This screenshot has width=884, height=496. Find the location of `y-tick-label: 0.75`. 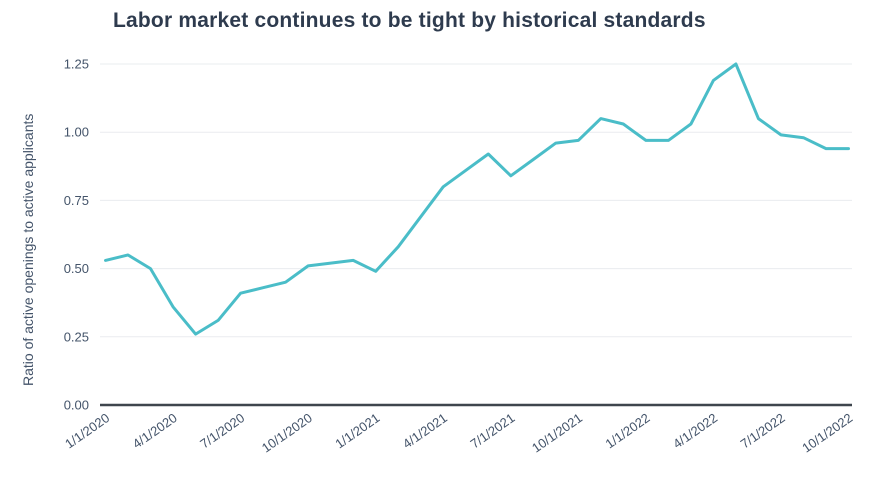

y-tick-label: 0.75 is located at coordinates (76, 200).